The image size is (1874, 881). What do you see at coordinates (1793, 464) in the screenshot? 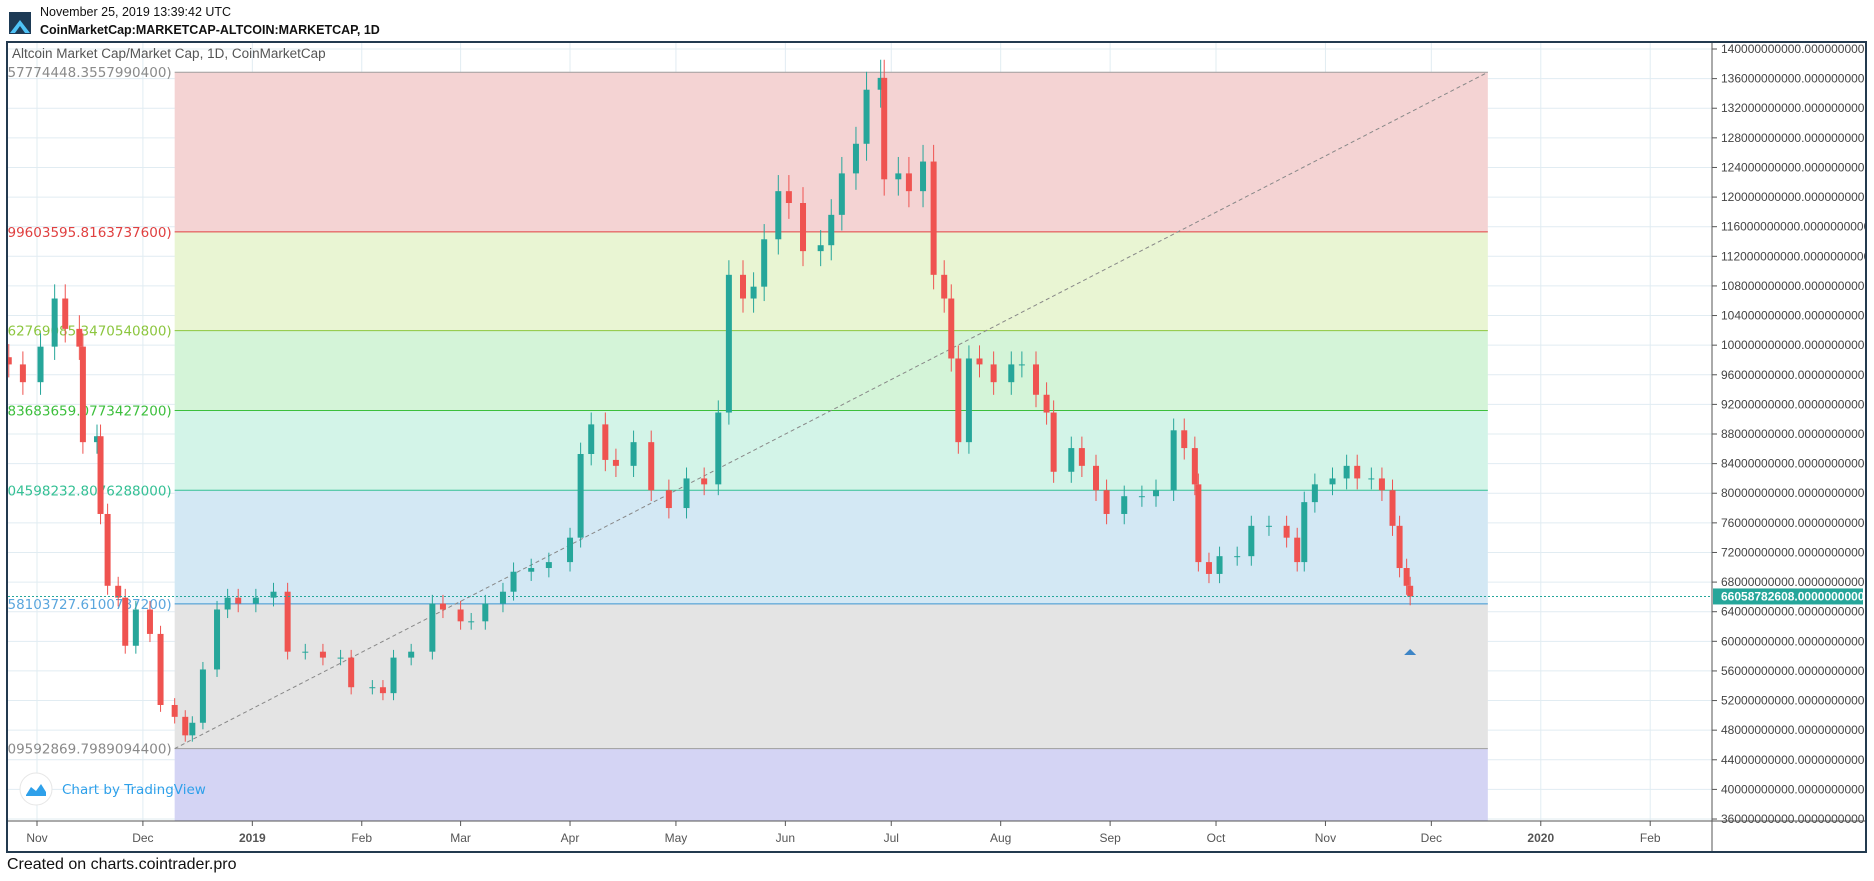
I see `y-tick-label: 84000000000.0000000000` at bounding box center [1793, 464].